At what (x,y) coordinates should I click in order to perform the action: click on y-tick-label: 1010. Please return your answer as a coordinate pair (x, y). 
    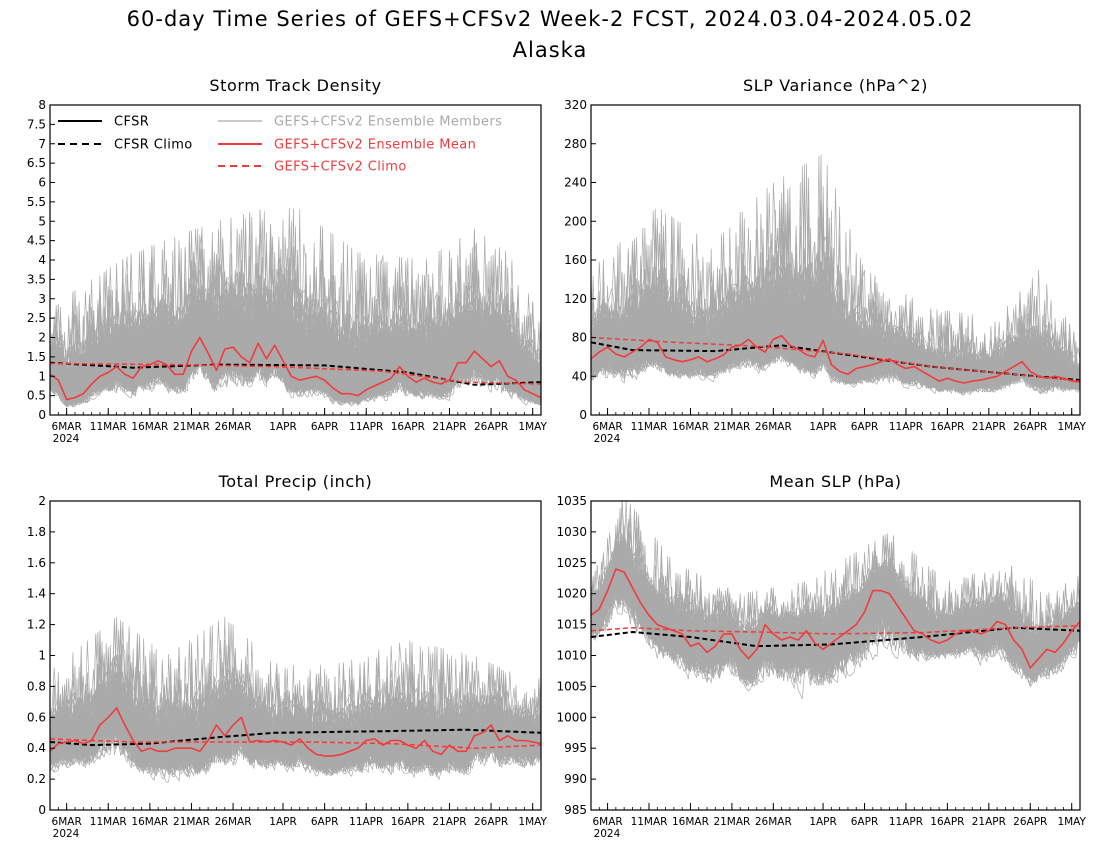
    Looking at the image, I should click on (571, 656).